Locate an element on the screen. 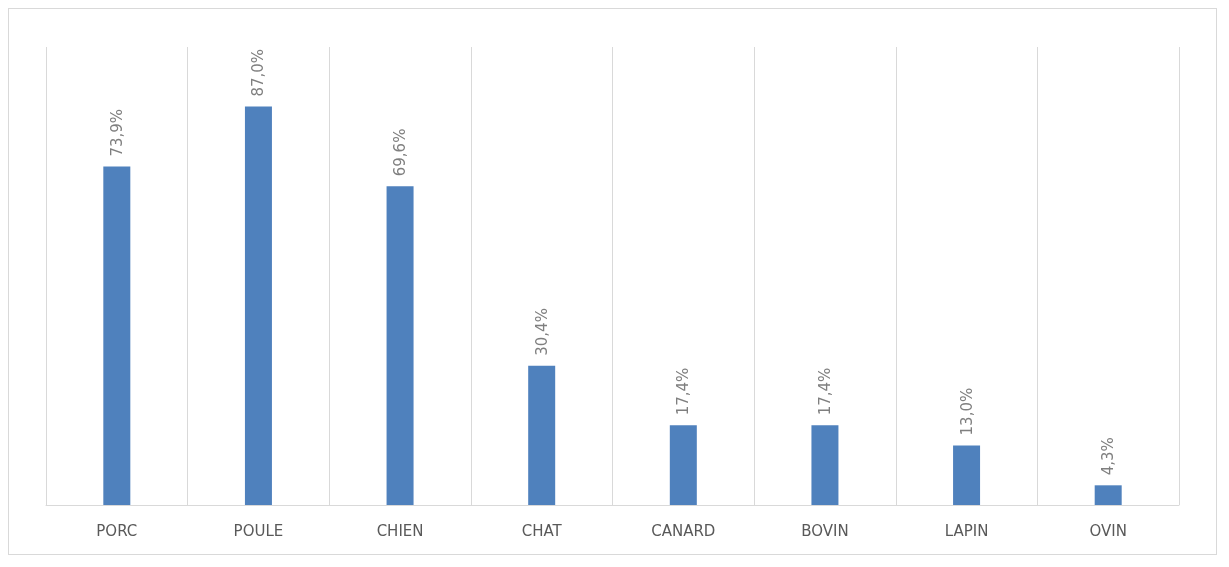 The image size is (1229, 567). data-label: 13,0% is located at coordinates (966, 411).